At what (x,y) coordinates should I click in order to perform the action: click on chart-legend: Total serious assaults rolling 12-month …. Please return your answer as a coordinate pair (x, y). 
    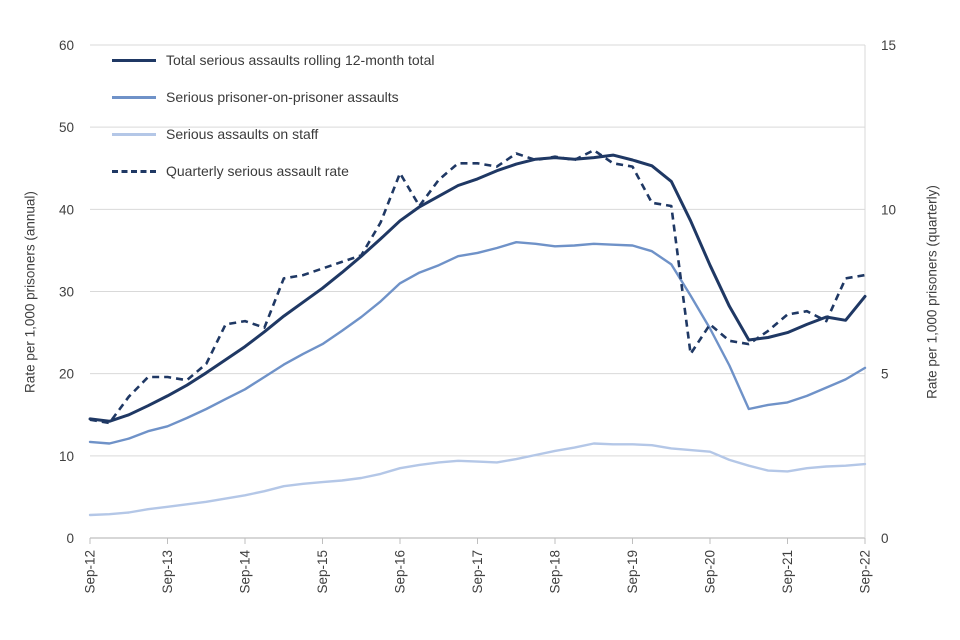
    Looking at the image, I should click on (273, 115).